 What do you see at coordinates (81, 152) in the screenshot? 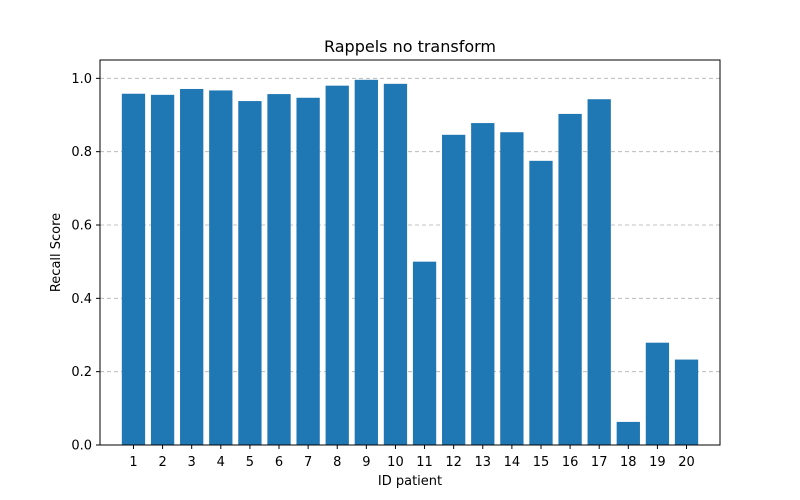
I see `y-tick-label: 0.8` at bounding box center [81, 152].